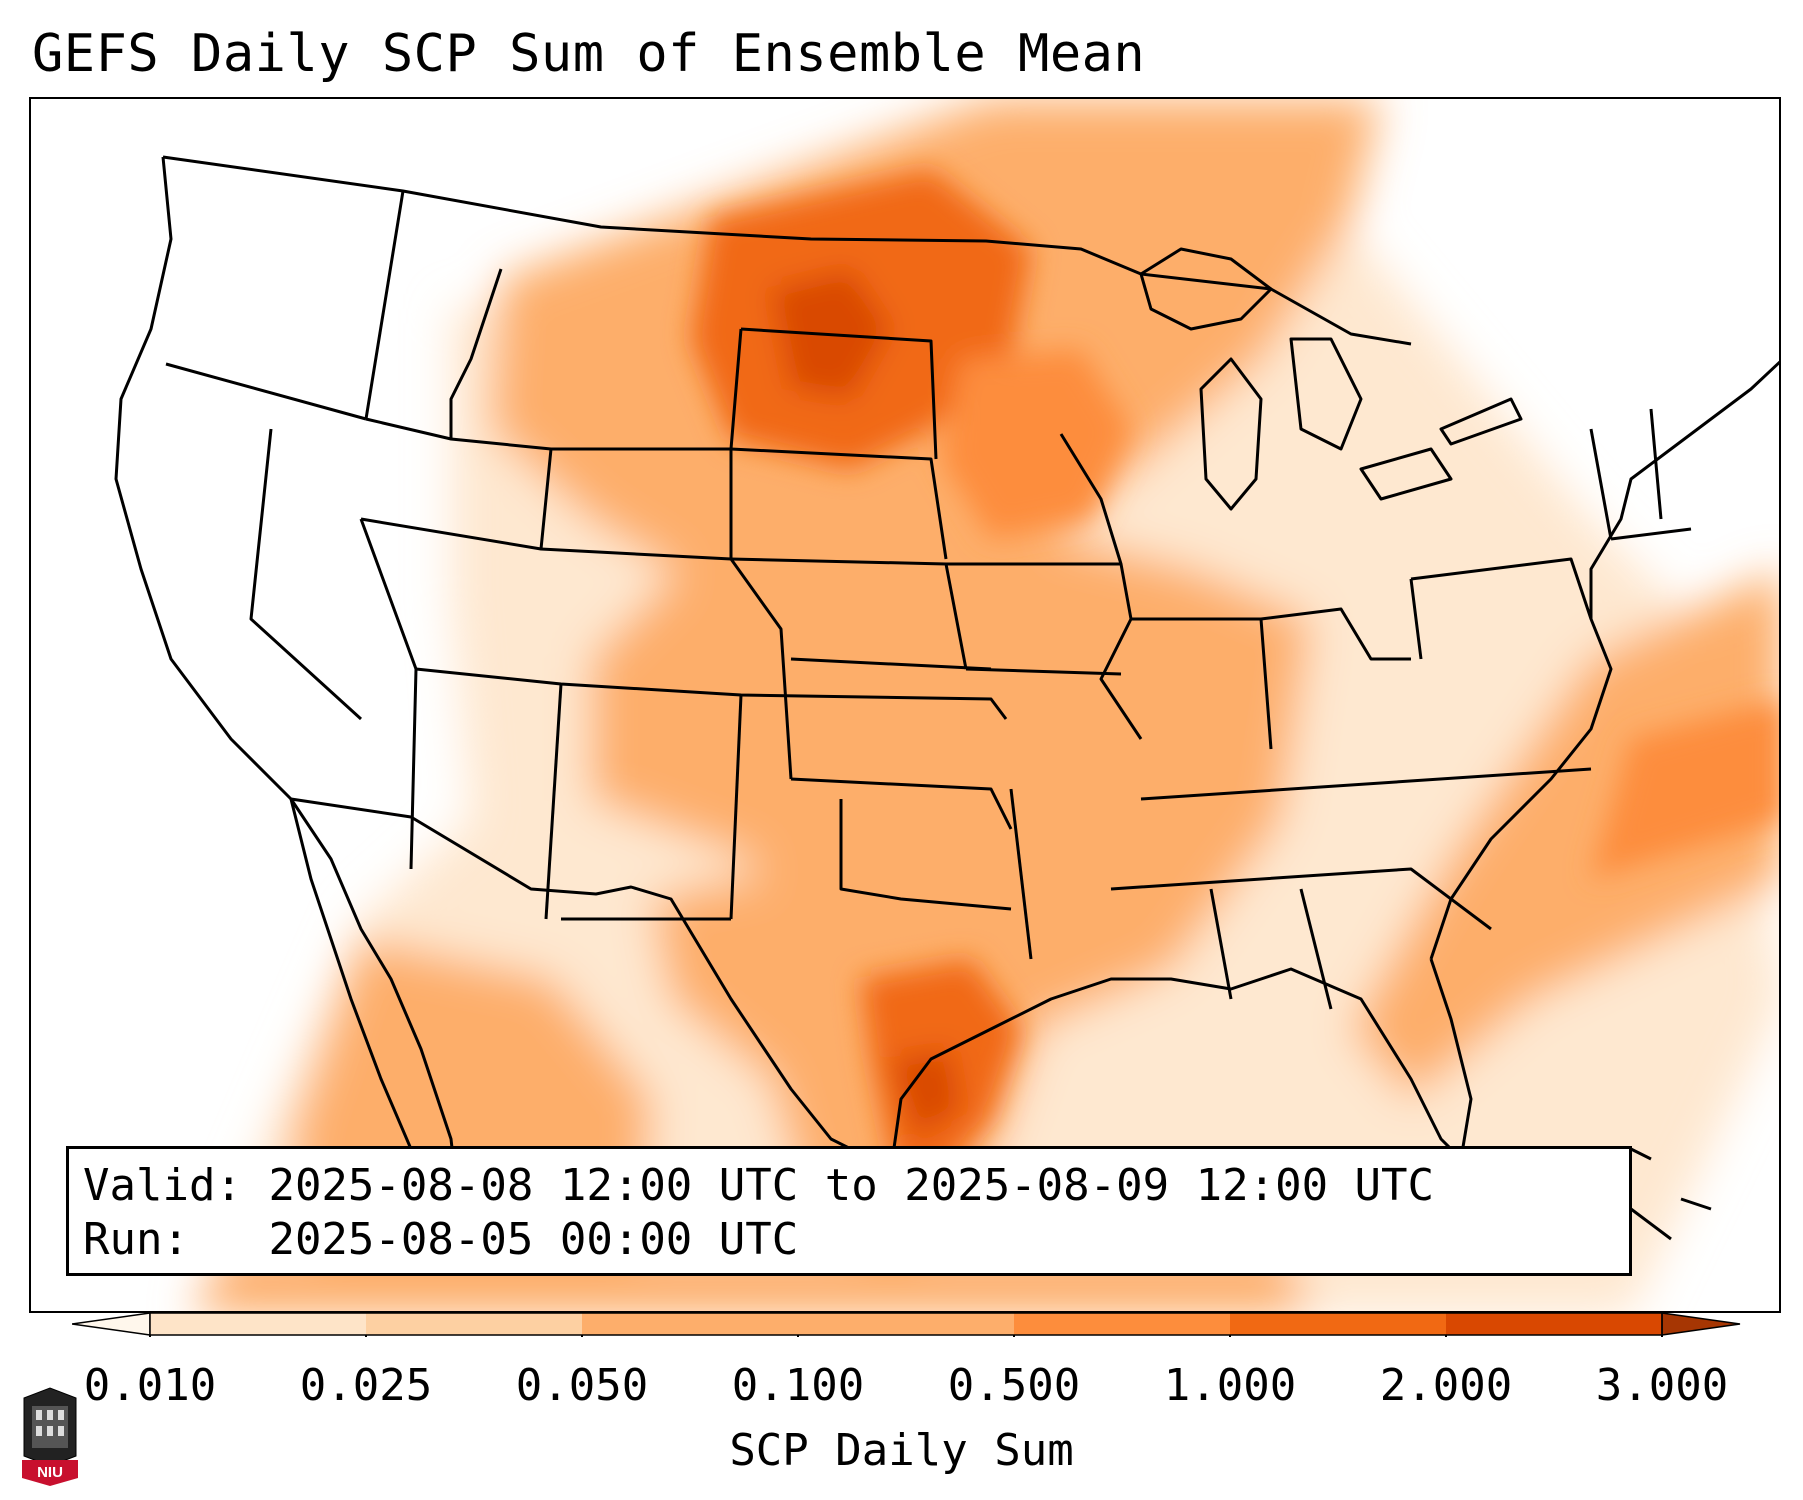  Describe the element at coordinates (798, 1385) in the screenshot. I see `colorbar-tick-label: 0.100` at that location.